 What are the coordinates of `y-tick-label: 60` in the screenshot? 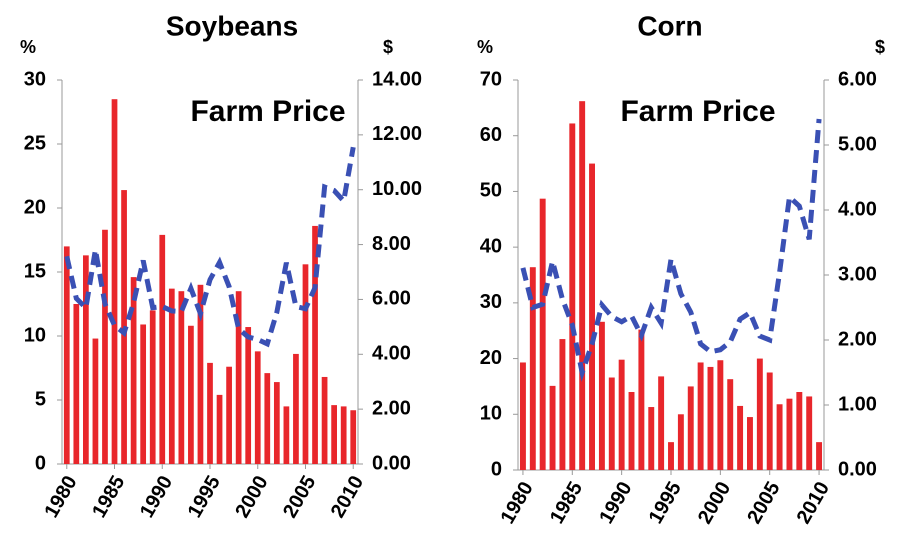 It's located at (491, 135).